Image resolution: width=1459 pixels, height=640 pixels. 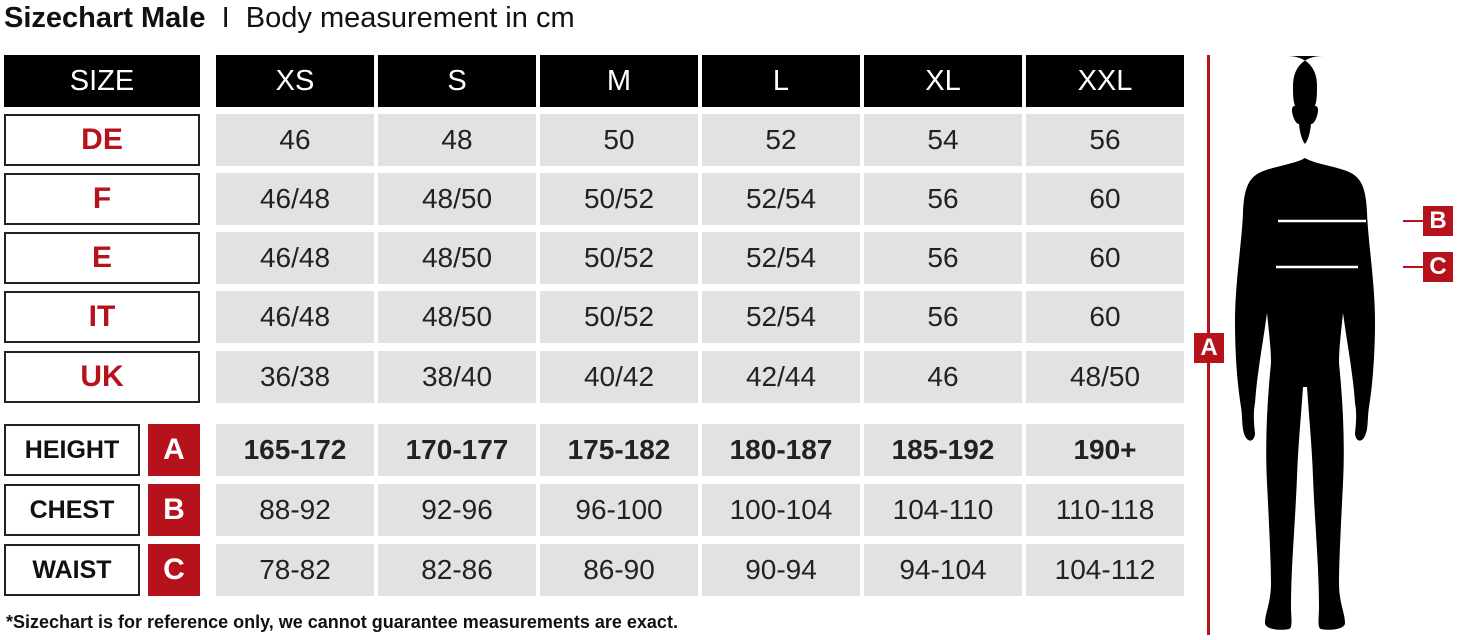 What do you see at coordinates (295, 510) in the screenshot?
I see `measurement-cell: 88-92` at bounding box center [295, 510].